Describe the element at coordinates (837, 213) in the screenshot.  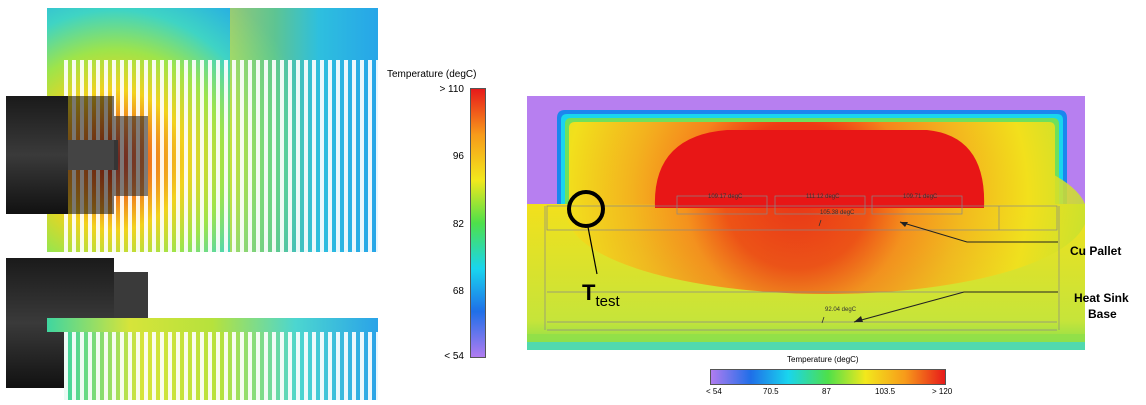
I see `probe-label-4: 105.38 degC` at that location.